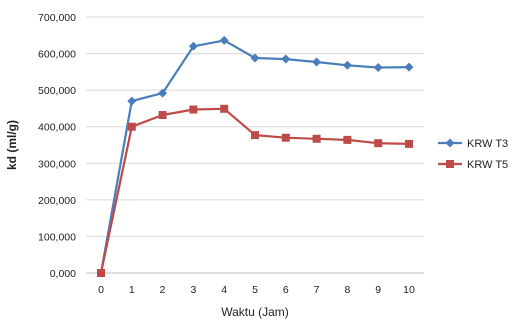 This screenshot has width=513, height=324. What do you see at coordinates (473, 154) in the screenshot?
I see `legend: KRW T3 KRW T5` at bounding box center [473, 154].